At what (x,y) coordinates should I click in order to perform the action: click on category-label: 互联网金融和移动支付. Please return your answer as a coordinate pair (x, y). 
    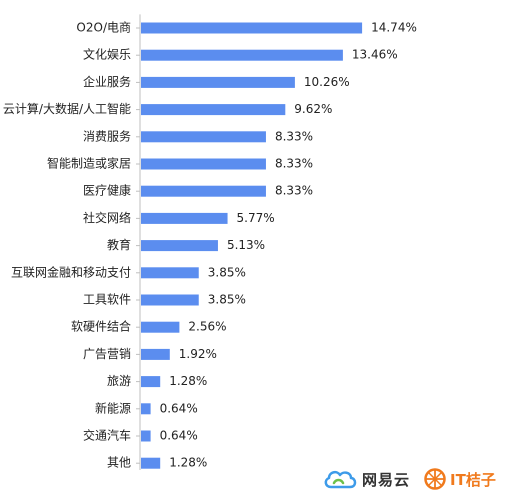
    Looking at the image, I should click on (71, 271).